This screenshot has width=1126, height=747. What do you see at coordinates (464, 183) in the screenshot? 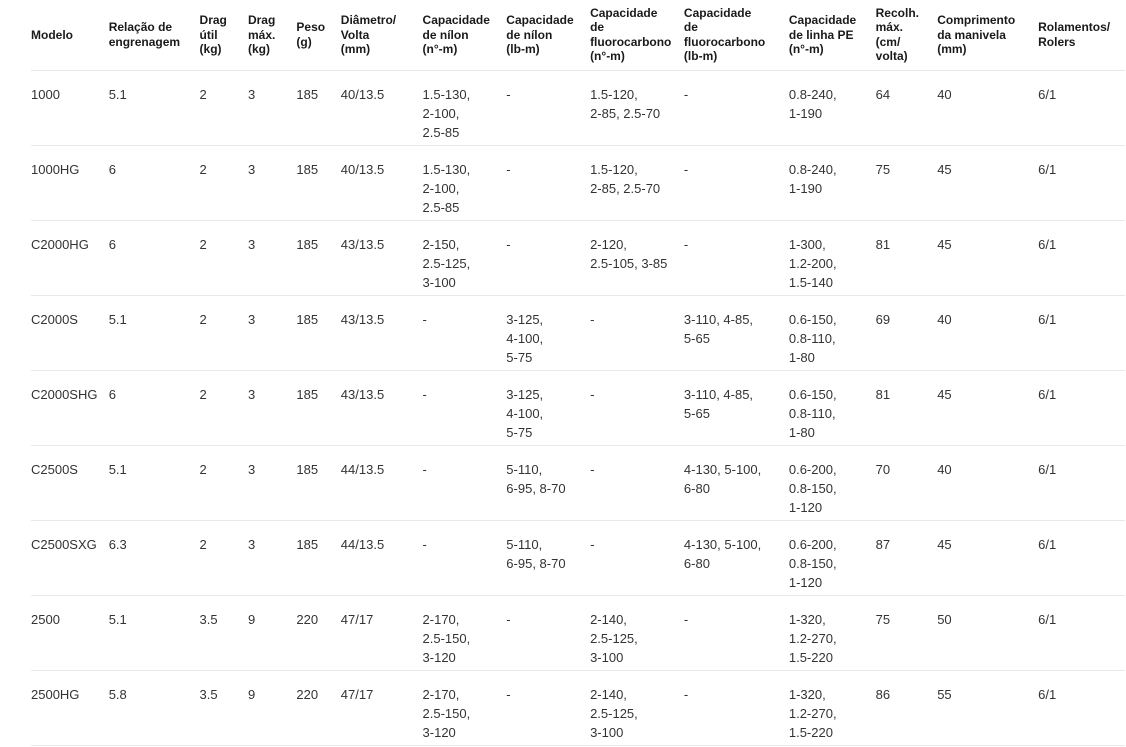
I see `cell-capacidade-de-nilon-no-m: 1.5-130, 2-100, 2.5-85` at bounding box center [464, 183].